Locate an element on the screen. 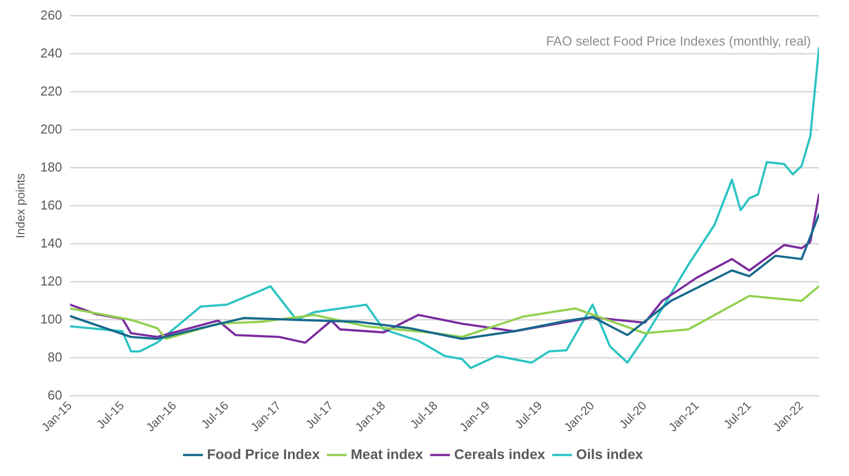  y-tick-label: 80 is located at coordinates (55, 356).